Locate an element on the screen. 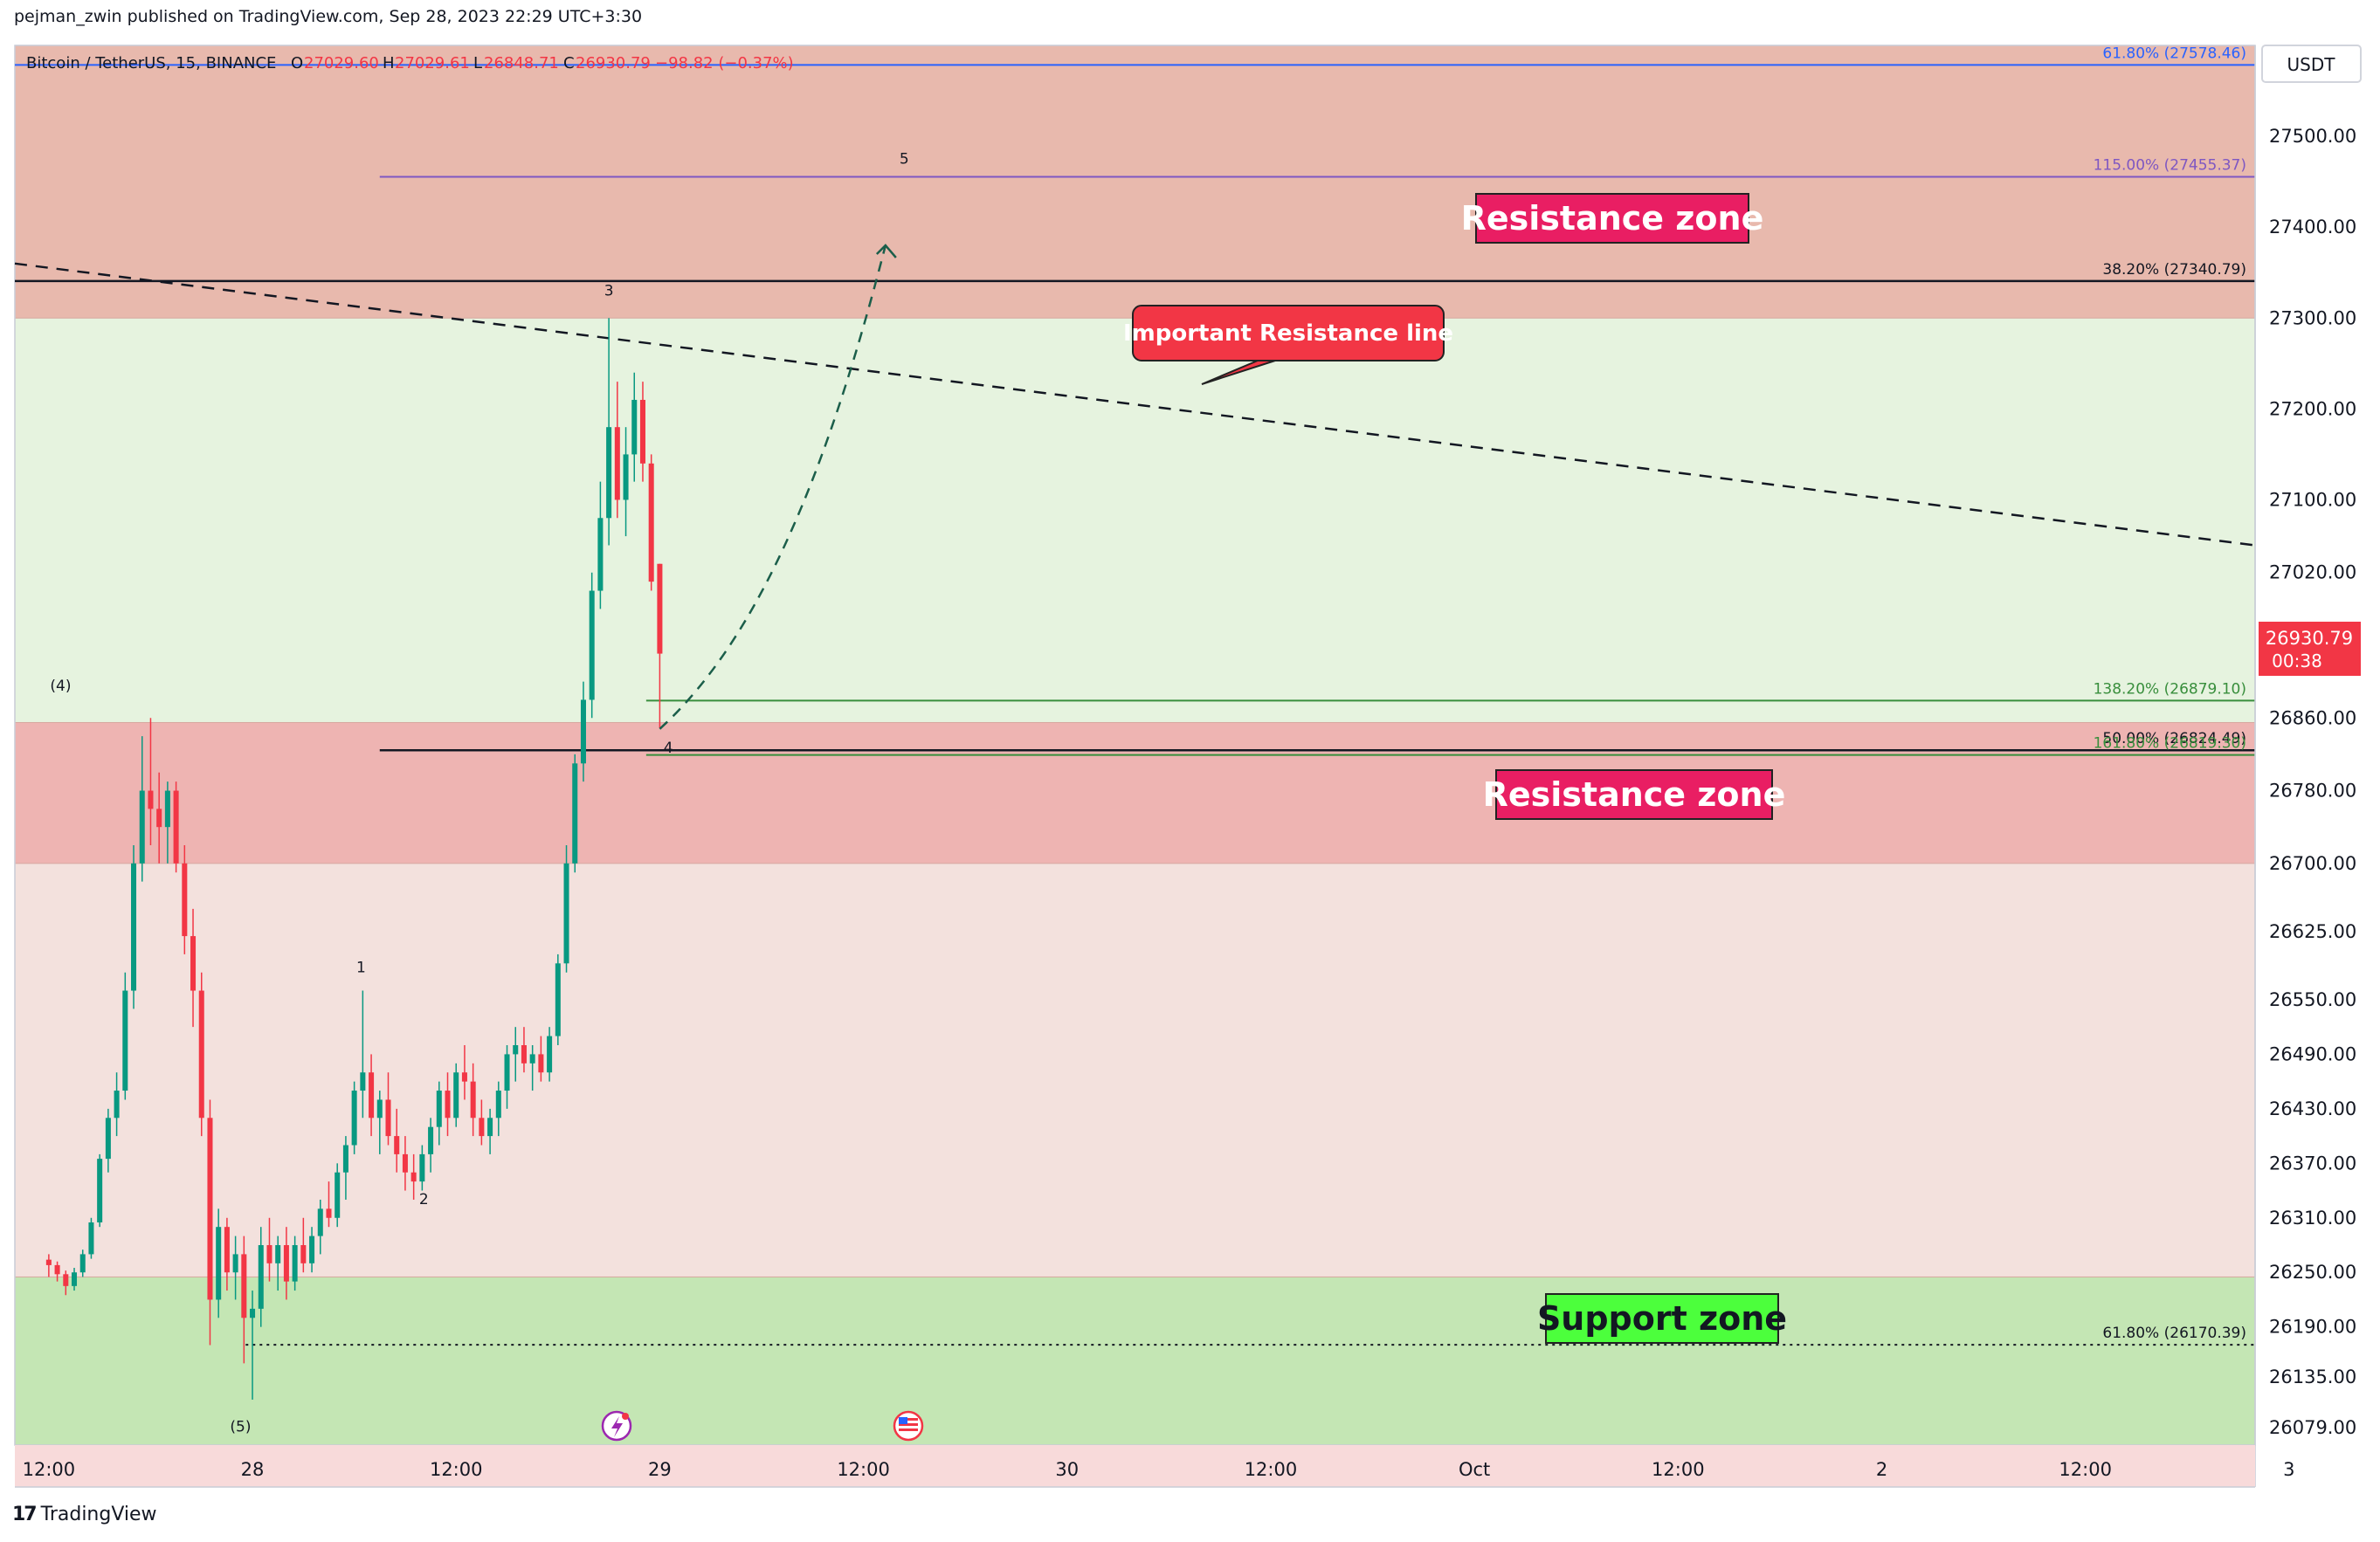 This screenshot has height=1542, width=2380. price-tick-6: 27020.00 is located at coordinates (2312, 572).